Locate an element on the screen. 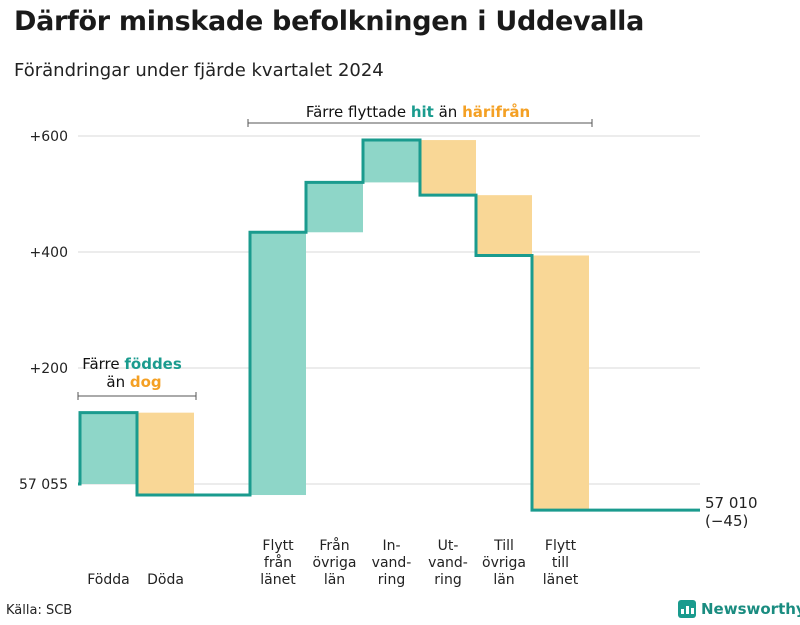 The image size is (800, 625). category-label: Döda is located at coordinates (165, 580).